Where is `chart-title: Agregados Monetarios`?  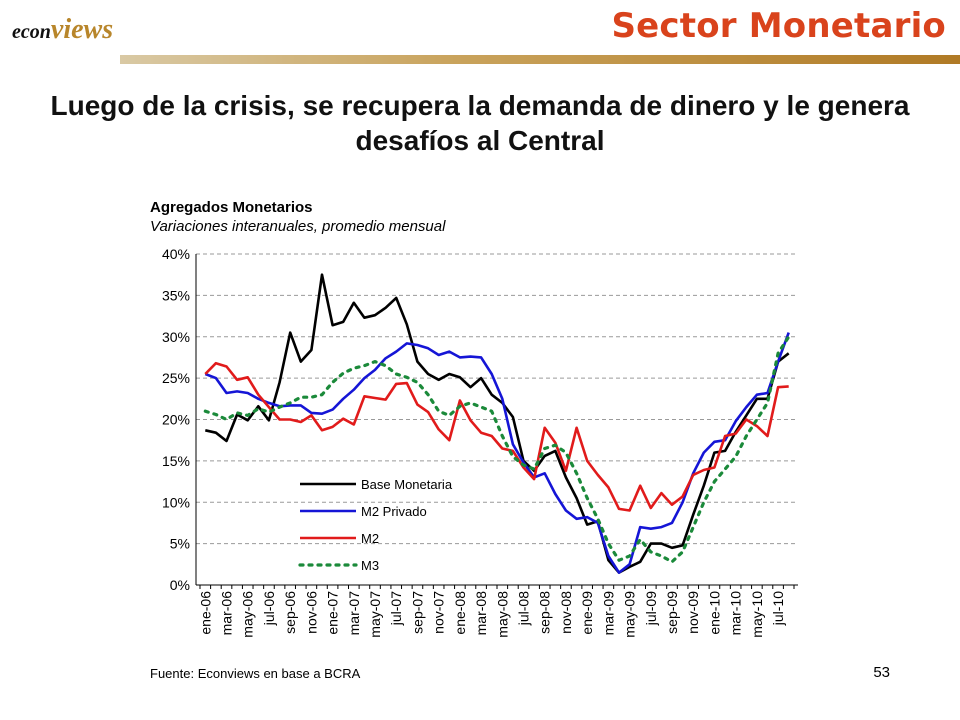
chart-title: Agregados Monetarios is located at coordinates (231, 207).